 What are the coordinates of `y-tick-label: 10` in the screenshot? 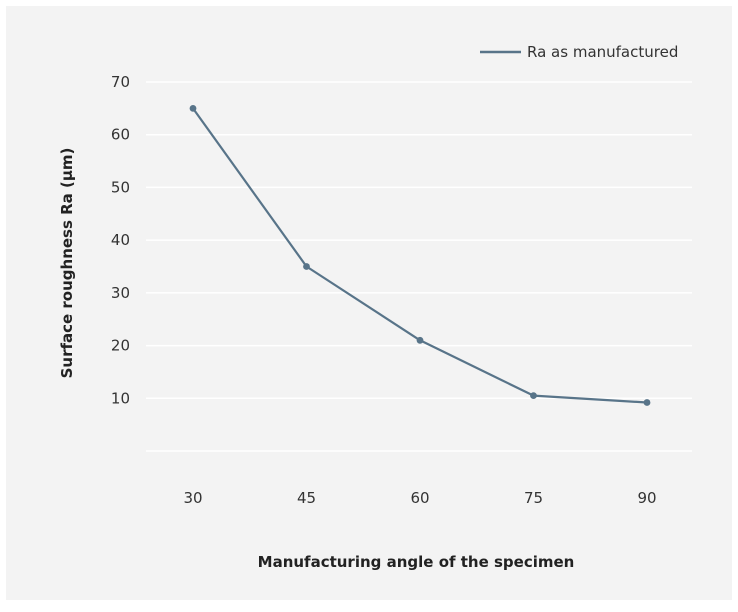 It's located at (120, 398).